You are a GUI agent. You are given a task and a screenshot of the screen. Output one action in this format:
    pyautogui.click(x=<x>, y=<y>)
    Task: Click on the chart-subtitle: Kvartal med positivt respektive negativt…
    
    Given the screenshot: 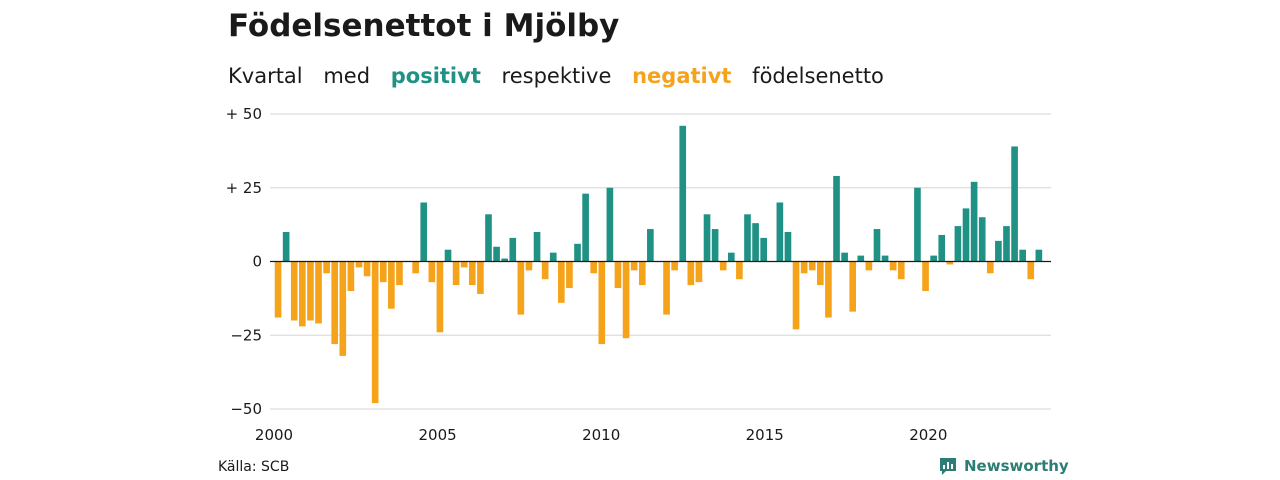 What is the action you would take?
    pyautogui.click(x=563, y=76)
    